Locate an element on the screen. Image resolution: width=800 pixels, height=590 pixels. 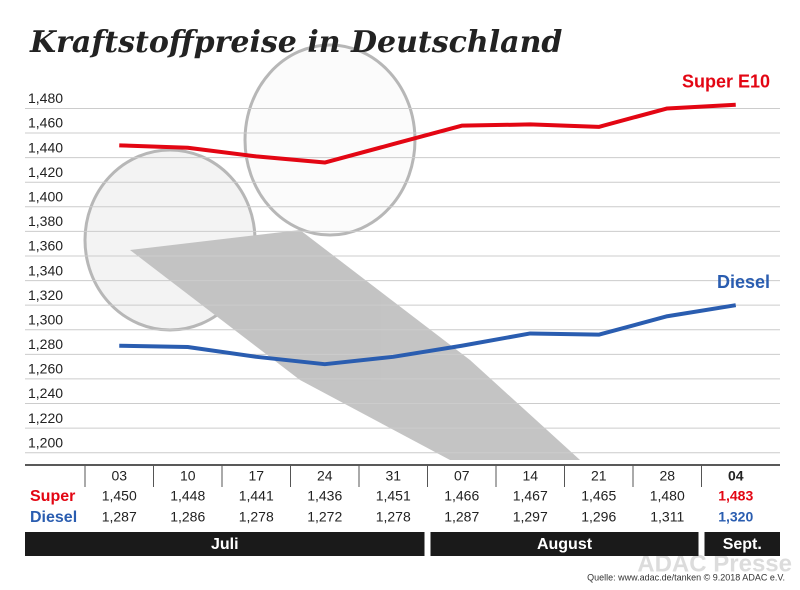
value-label: 1,450 is located at coordinates (119, 496).